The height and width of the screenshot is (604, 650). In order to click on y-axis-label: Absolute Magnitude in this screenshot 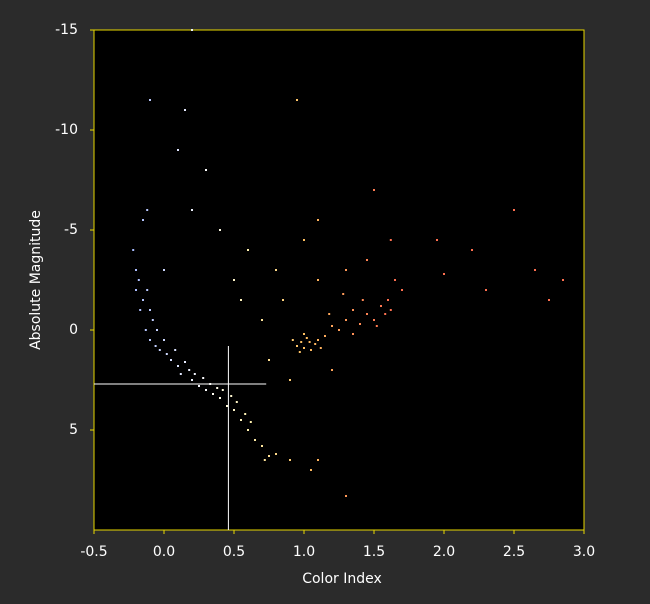, I will do `click(36, 280)`.